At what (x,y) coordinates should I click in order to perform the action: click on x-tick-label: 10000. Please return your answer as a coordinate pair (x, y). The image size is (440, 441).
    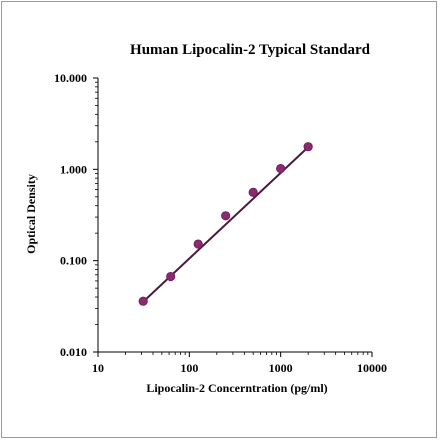
    Looking at the image, I should click on (372, 368).